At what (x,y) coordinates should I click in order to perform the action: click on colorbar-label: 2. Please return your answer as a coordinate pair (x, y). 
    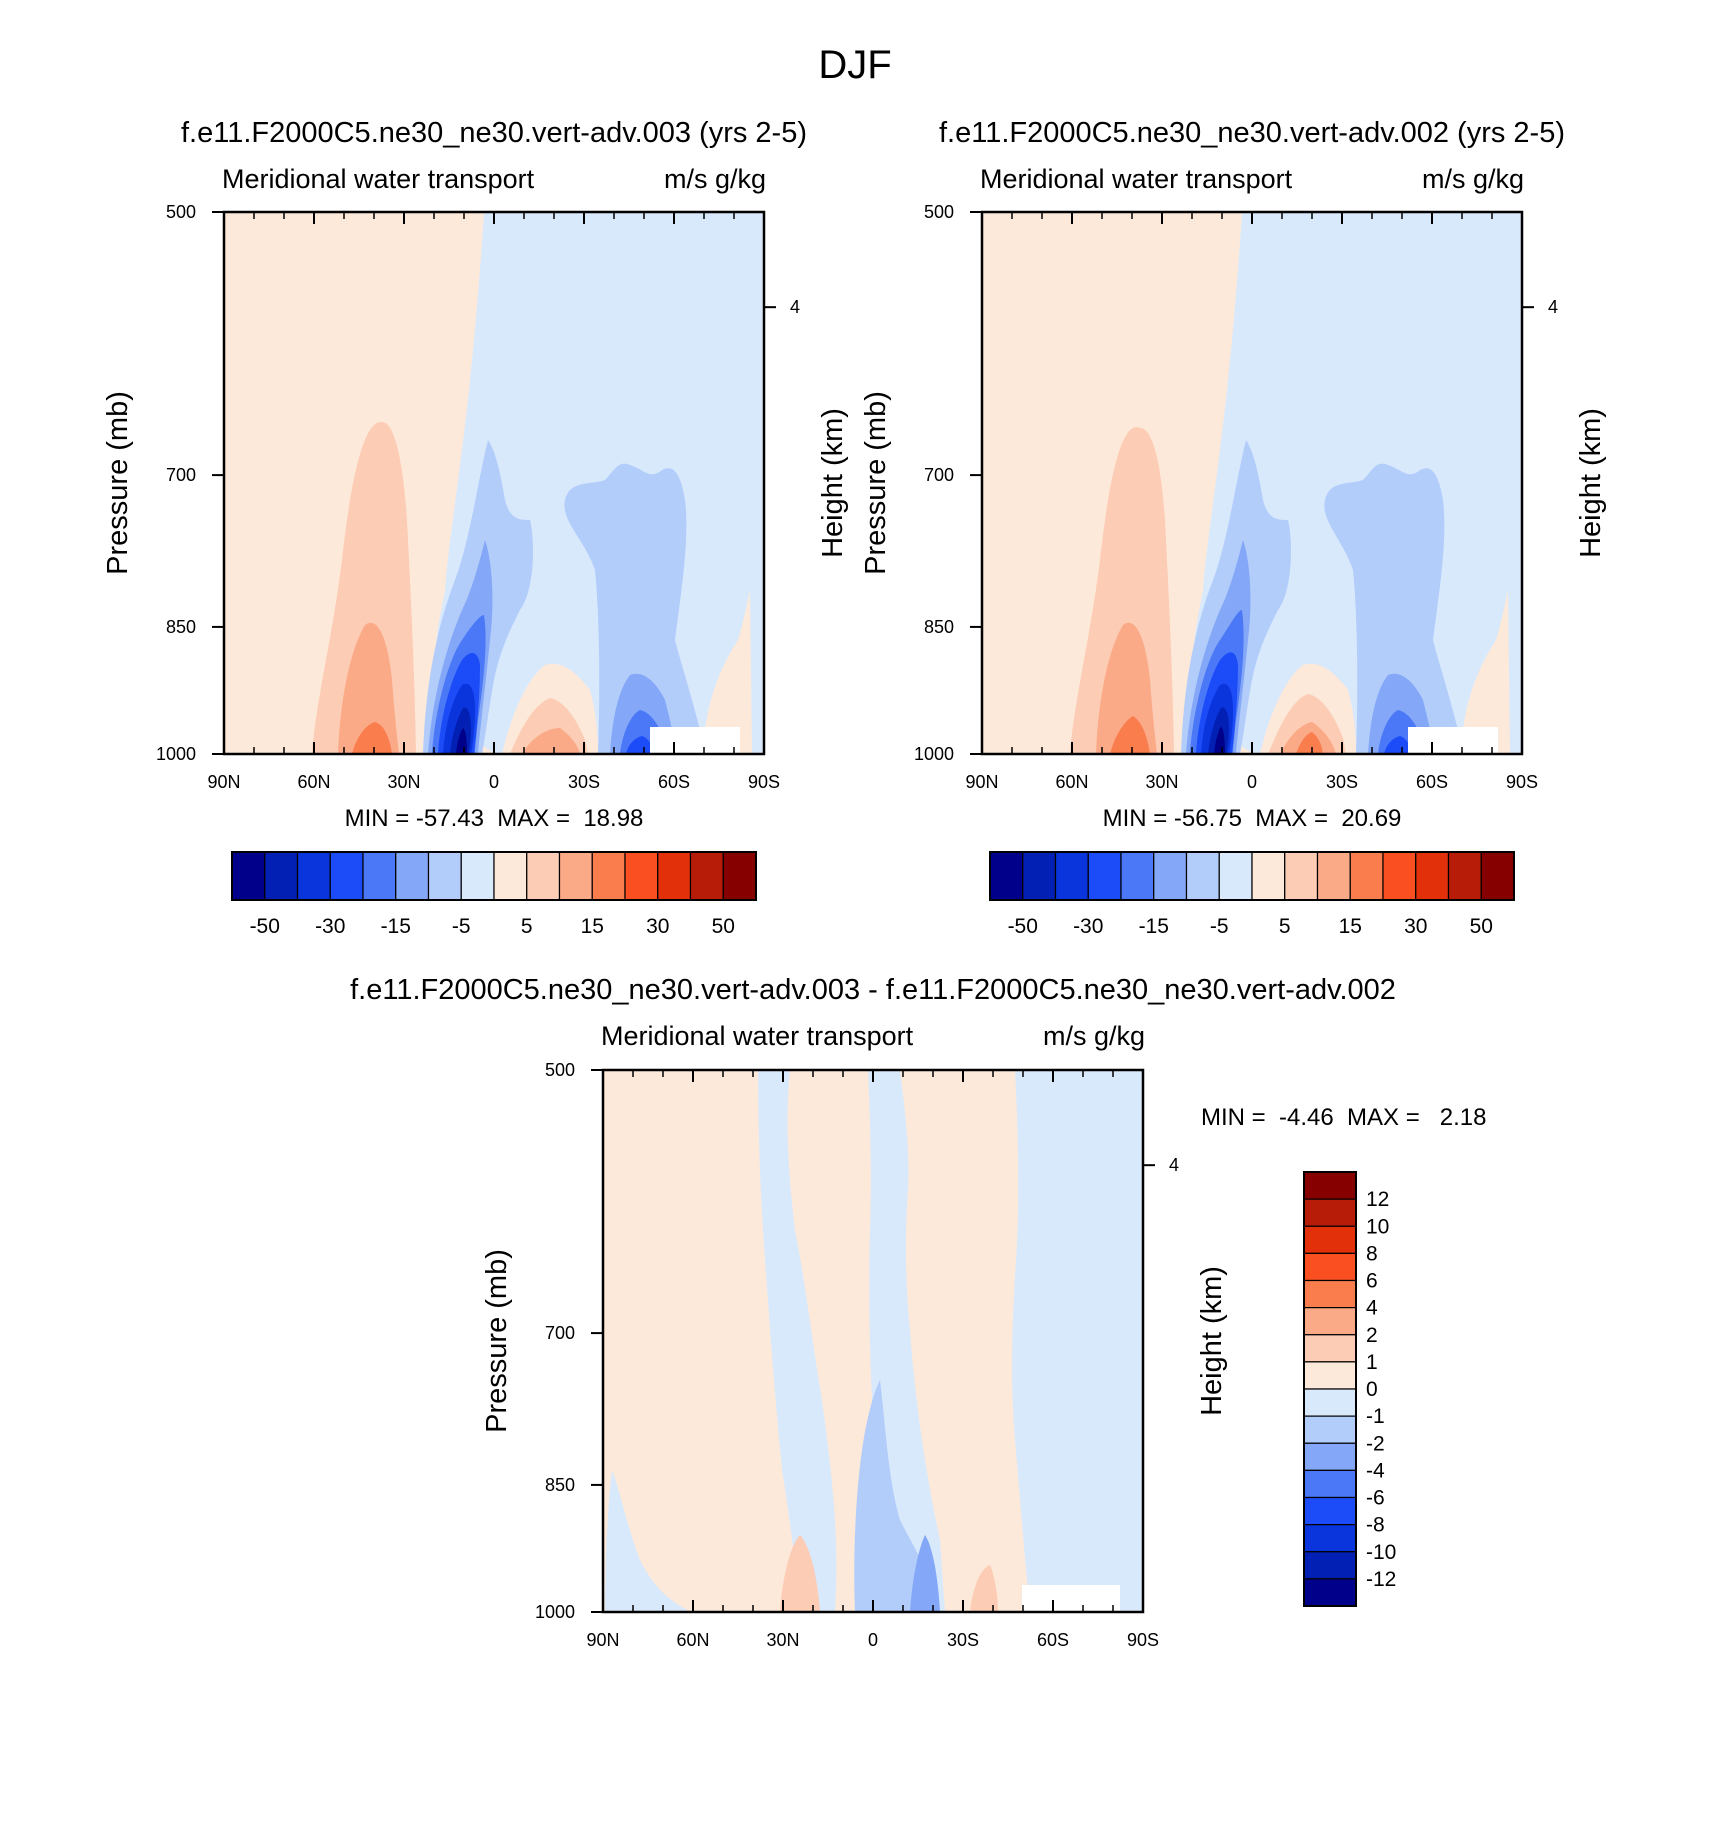
    Looking at the image, I should click on (1372, 1335).